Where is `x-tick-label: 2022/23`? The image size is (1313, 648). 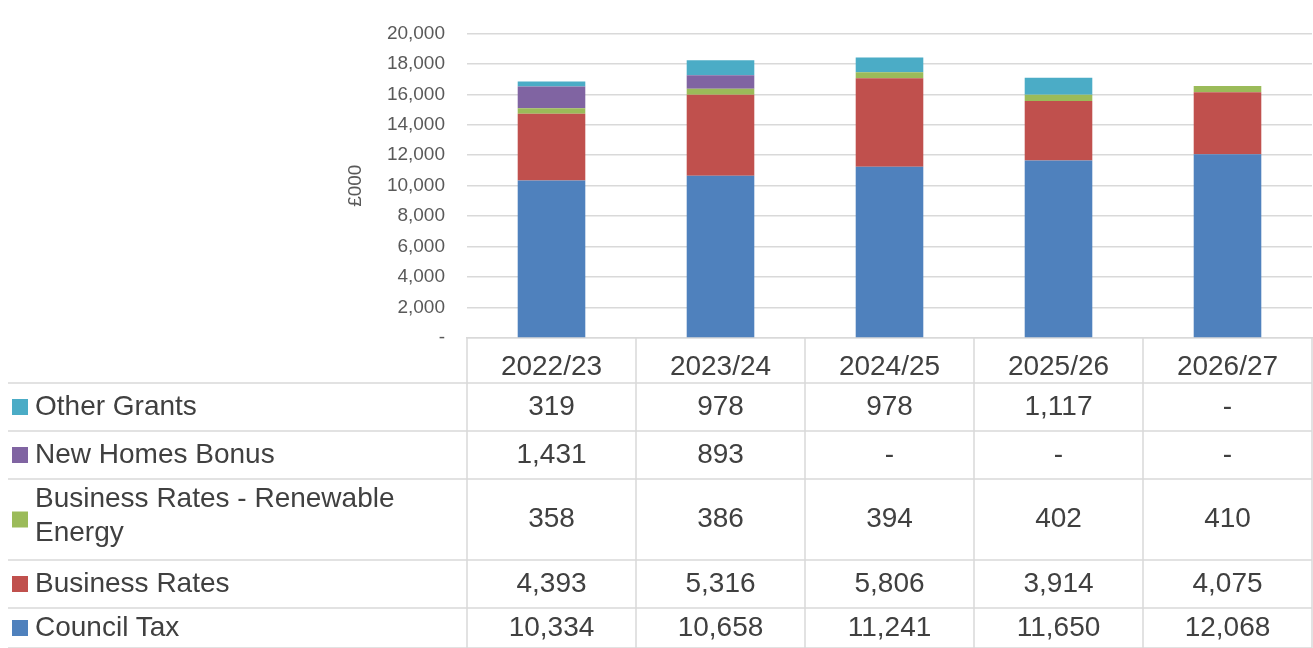 x-tick-label: 2022/23 is located at coordinates (551, 365).